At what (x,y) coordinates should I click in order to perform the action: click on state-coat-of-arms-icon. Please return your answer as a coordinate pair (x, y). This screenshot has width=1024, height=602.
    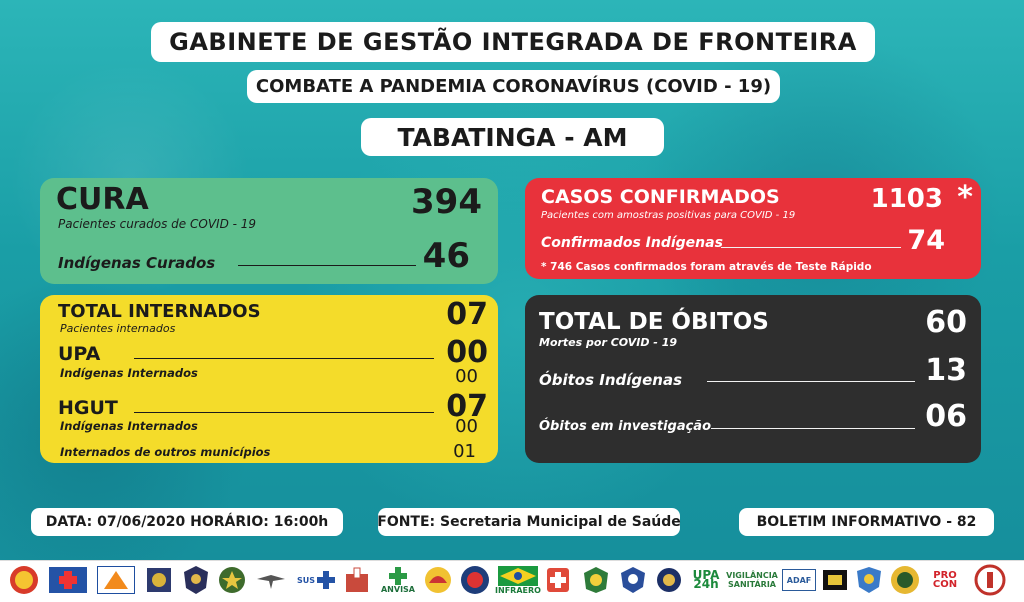
    Looking at the image, I should click on (869, 580).